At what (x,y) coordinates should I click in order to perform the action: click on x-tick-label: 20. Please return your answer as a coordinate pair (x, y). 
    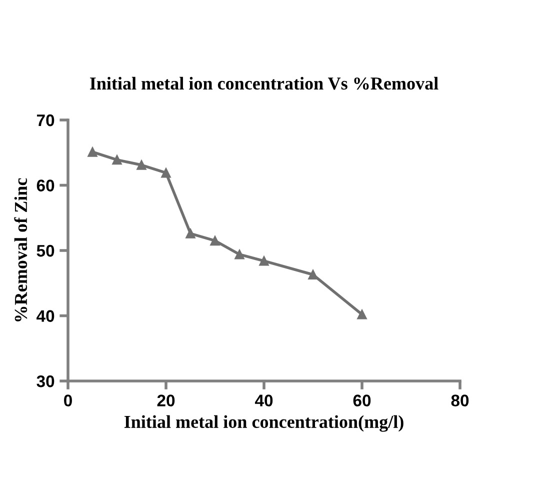
    Looking at the image, I should click on (166, 400).